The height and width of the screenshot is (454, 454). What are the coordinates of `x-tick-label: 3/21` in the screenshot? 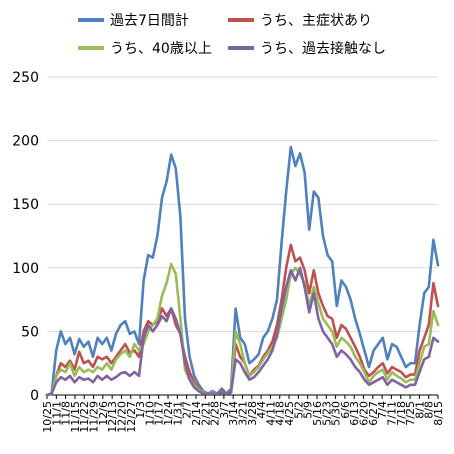 It's located at (243, 413).